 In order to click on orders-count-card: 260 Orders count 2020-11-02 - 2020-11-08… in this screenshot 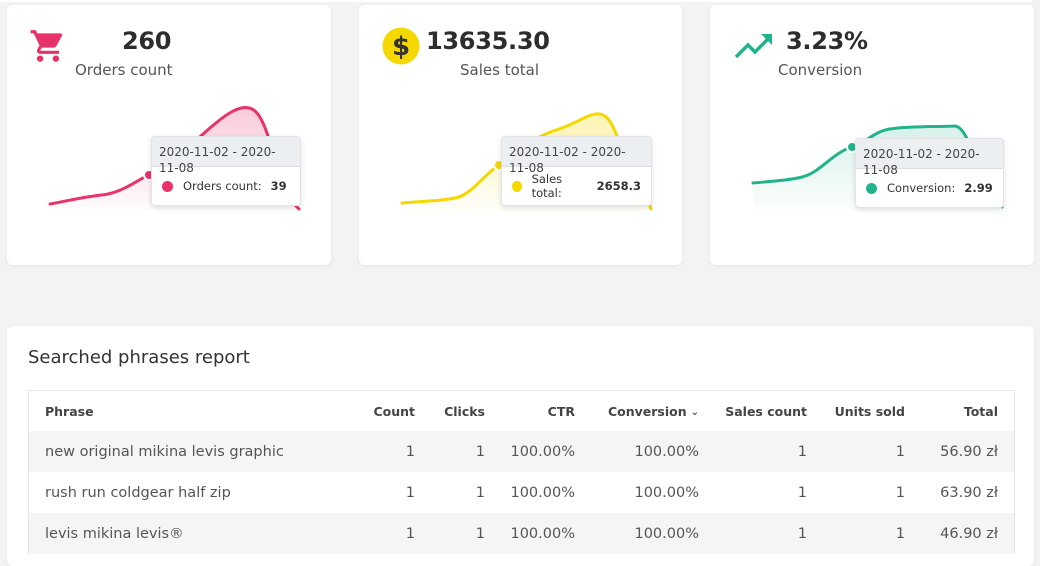, I will do `click(169, 135)`.